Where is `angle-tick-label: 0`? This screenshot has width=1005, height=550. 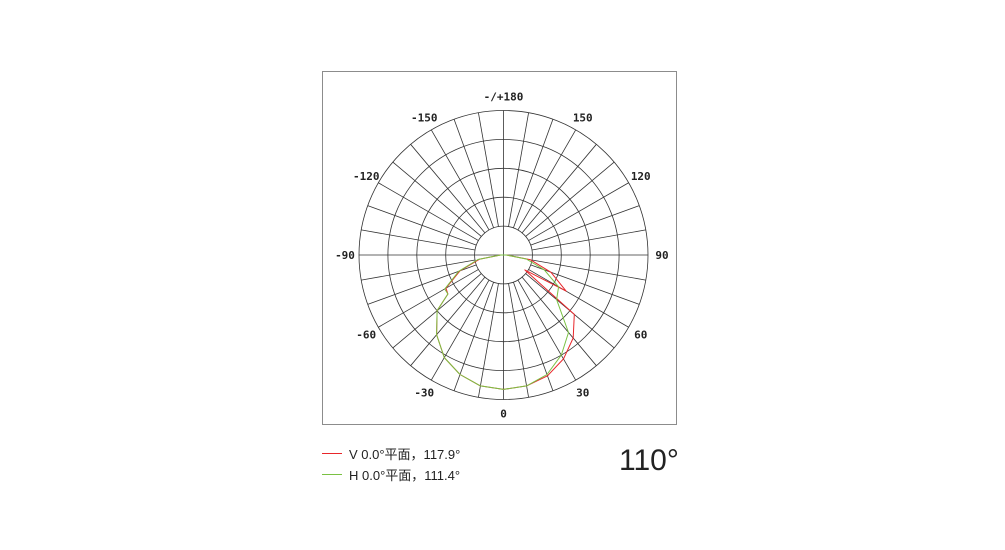 angle-tick-label: 0 is located at coordinates (503, 414).